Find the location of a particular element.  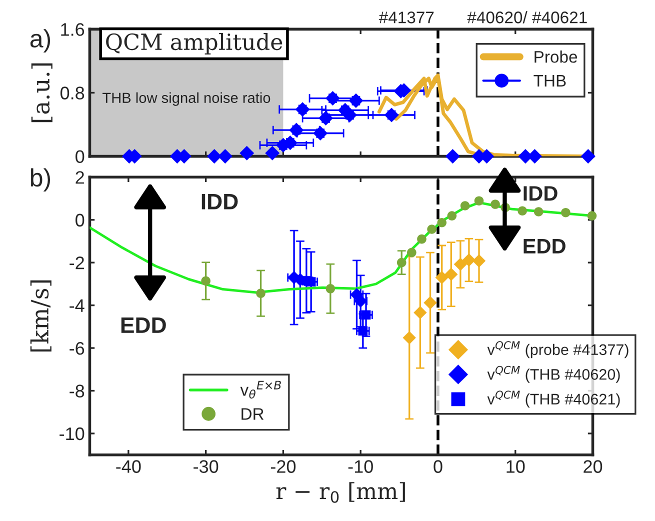

legend-label: v$_{θ}$$^{E×B}$ is located at coordinates (260, 389).